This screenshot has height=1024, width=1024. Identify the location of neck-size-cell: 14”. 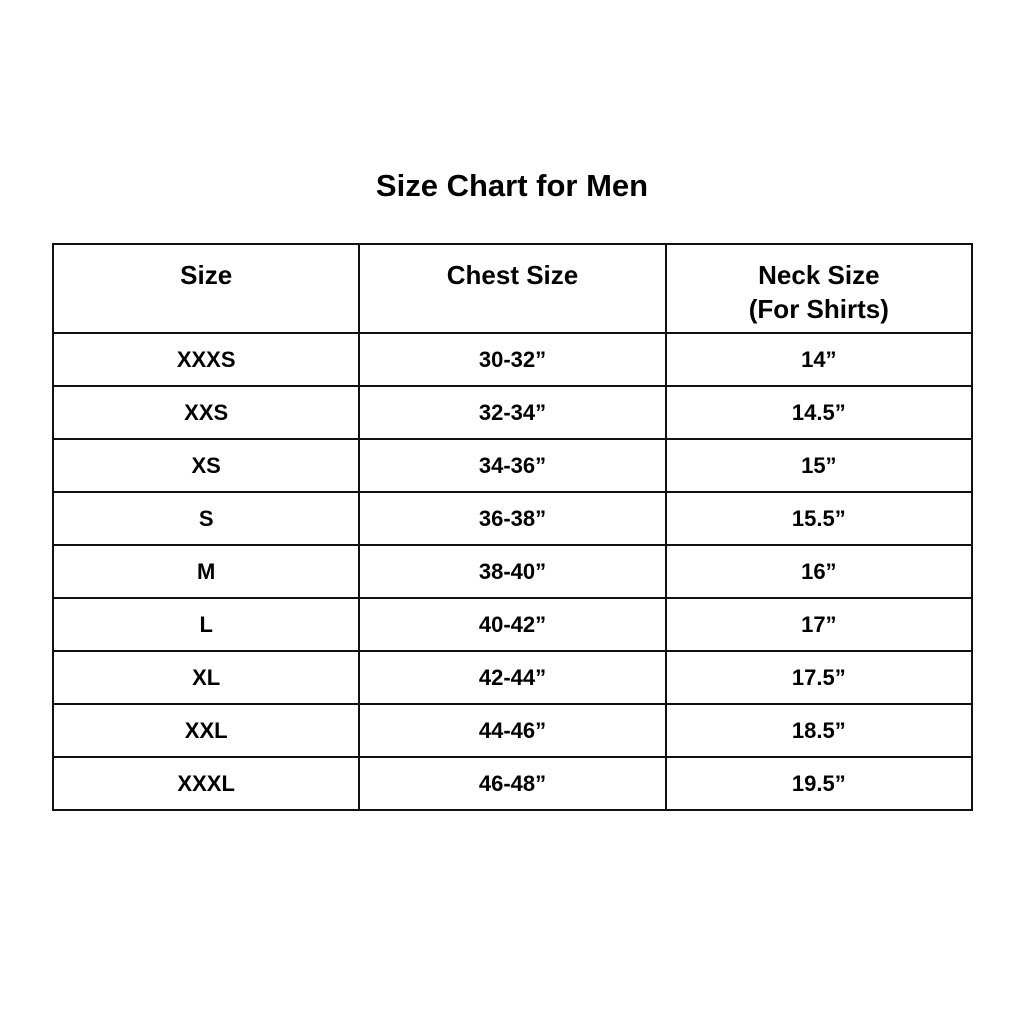
(819, 359).